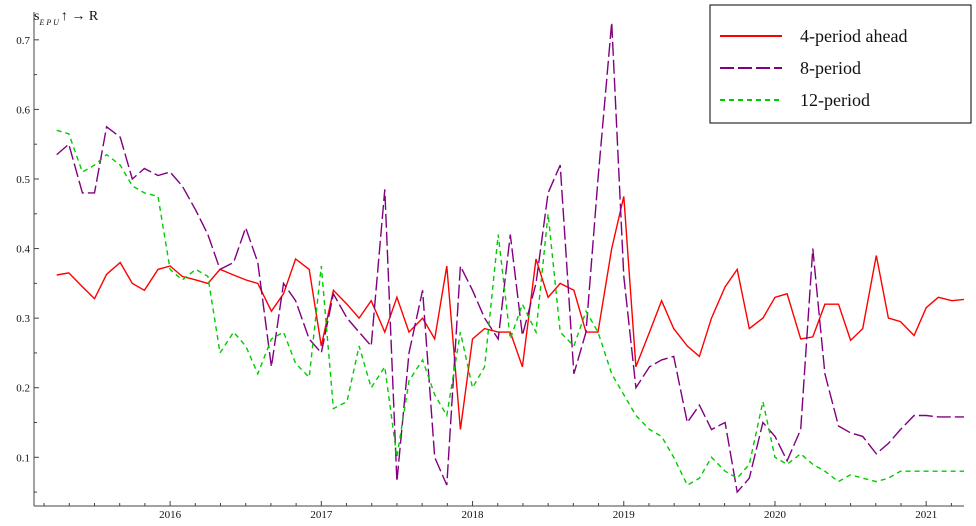 The width and height of the screenshot is (976, 526). I want to click on chart-title: sE P U ↑ → R, so click(66, 18).